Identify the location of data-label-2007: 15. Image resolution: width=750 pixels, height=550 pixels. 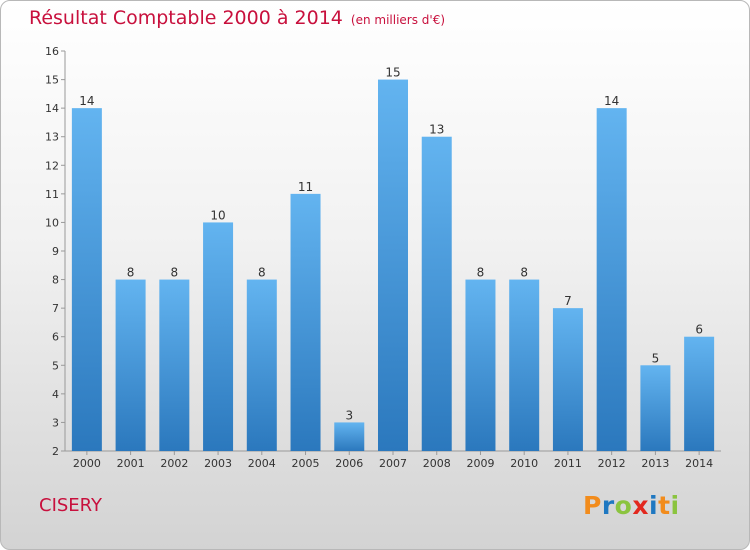
(392, 73).